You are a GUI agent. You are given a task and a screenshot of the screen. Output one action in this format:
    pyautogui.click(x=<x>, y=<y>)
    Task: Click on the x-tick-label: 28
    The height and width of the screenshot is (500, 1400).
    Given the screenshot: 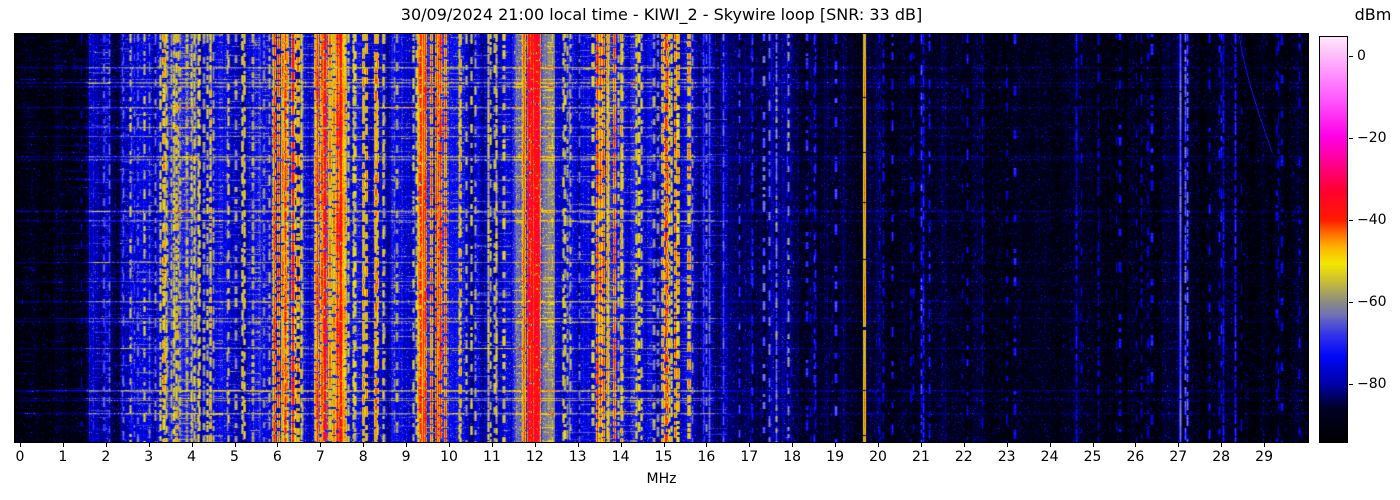 What is the action you would take?
    pyautogui.click(x=1221, y=457)
    